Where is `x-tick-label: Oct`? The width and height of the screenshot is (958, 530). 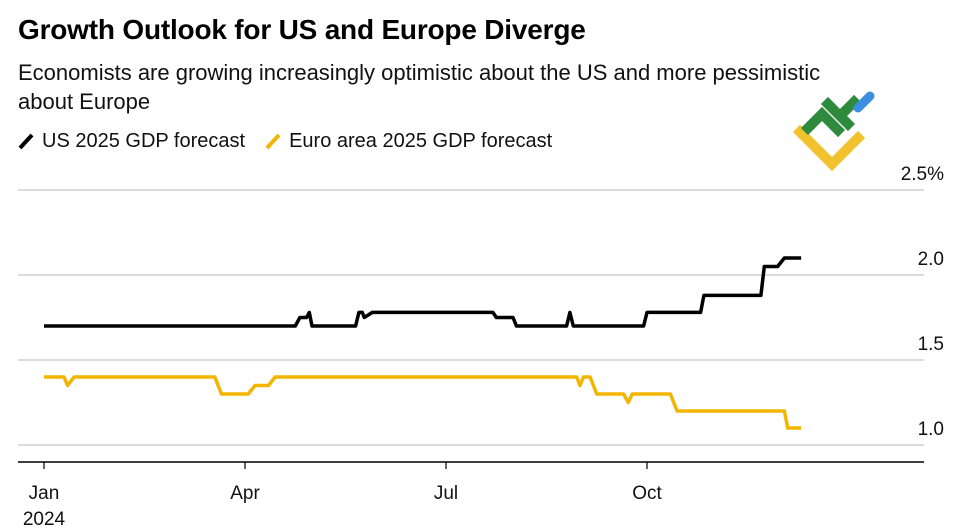 x-tick-label: Oct is located at coordinates (647, 493).